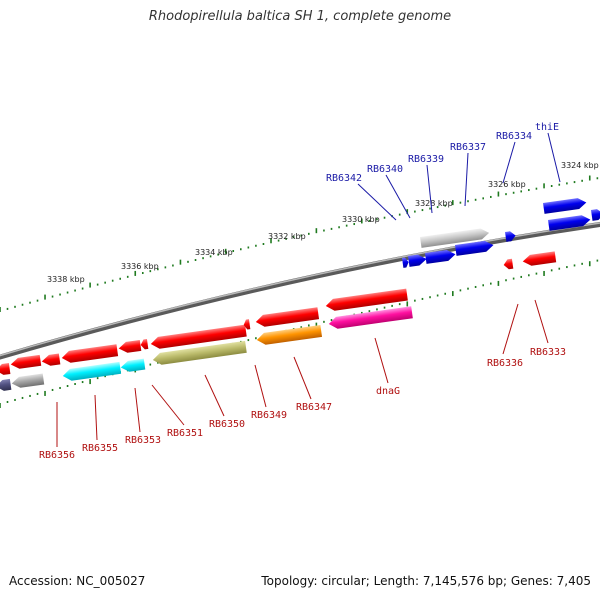 Image resolution: width=600 pixels, height=600 pixels. I want to click on gene-label: RB6351, so click(185, 433).